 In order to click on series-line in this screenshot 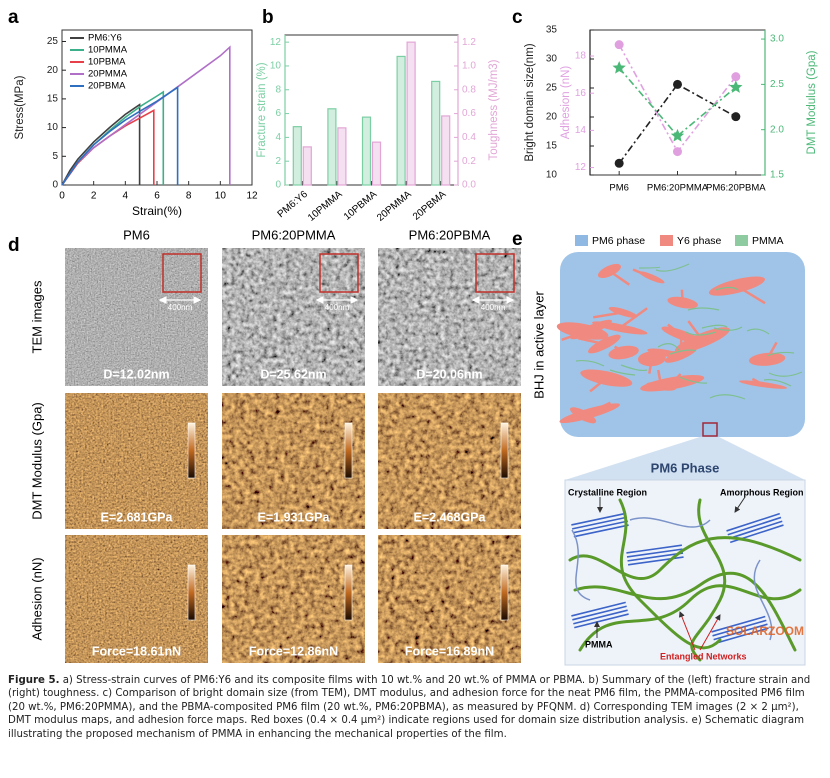, I will do `click(120, 135)`.